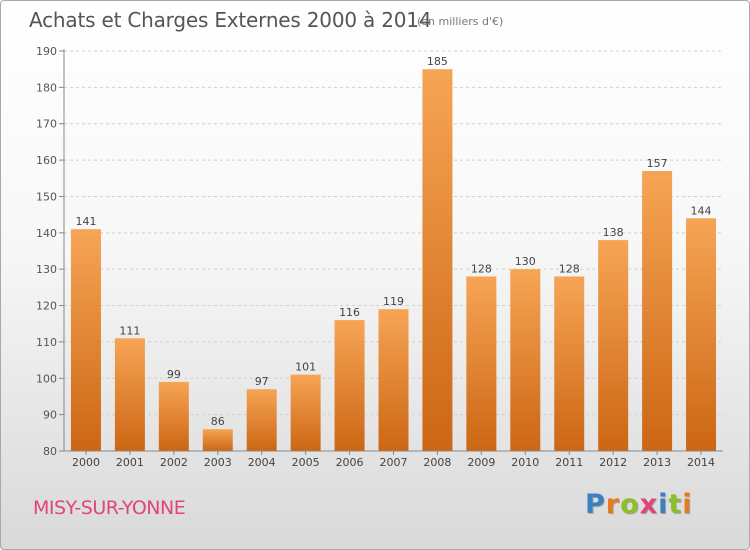 The image size is (750, 550). What do you see at coordinates (85, 221) in the screenshot?
I see `value-label: 141` at bounding box center [85, 221].